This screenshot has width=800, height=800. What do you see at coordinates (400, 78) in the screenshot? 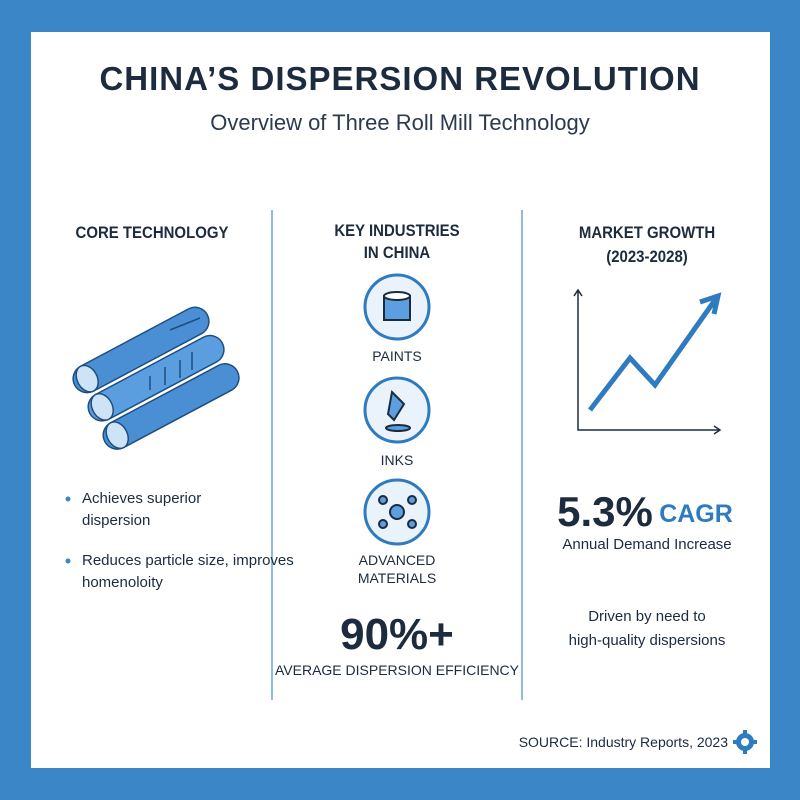
I see `title: CHINA’S DISPERSION REVOLUTION` at bounding box center [400, 78].